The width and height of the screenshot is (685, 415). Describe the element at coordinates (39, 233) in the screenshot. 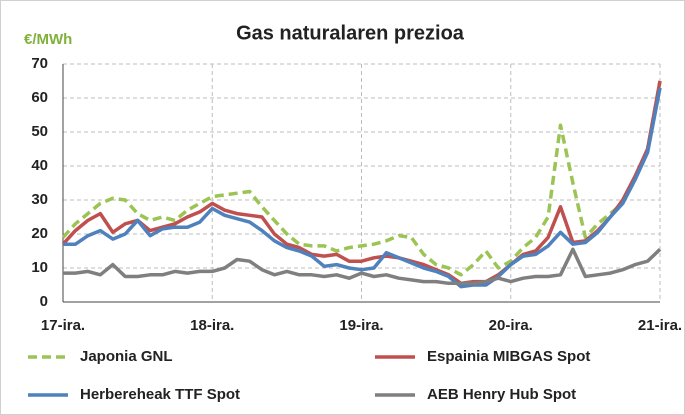

I see `y-tick-label: 20` at that location.